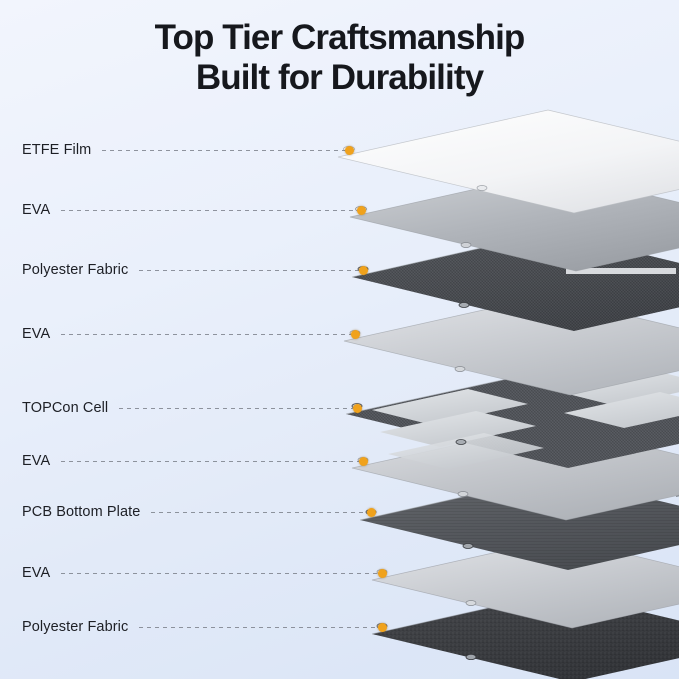  What do you see at coordinates (57, 150) in the screenshot?
I see `layer-label: ETFE Film` at bounding box center [57, 150].